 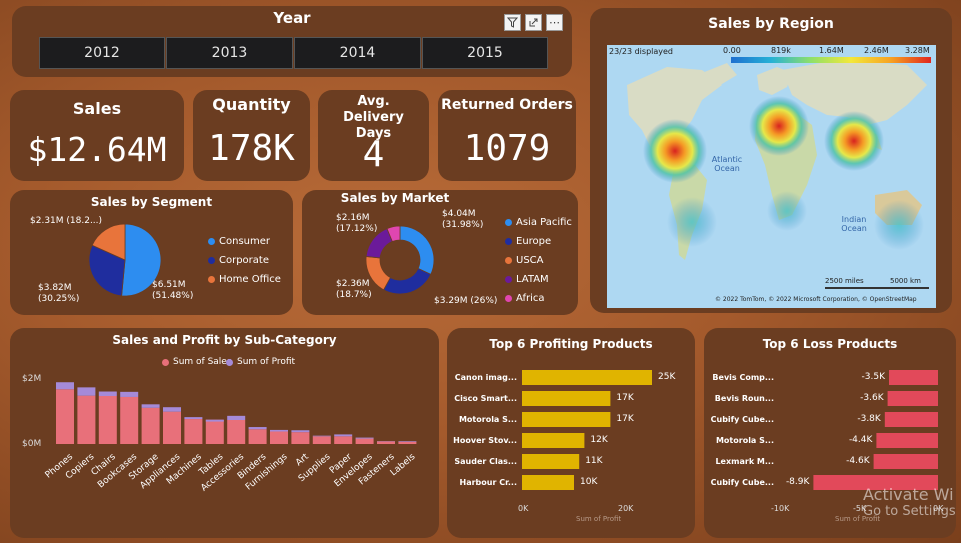 I want to click on profit-bar-chairs, so click(x=107, y=393).